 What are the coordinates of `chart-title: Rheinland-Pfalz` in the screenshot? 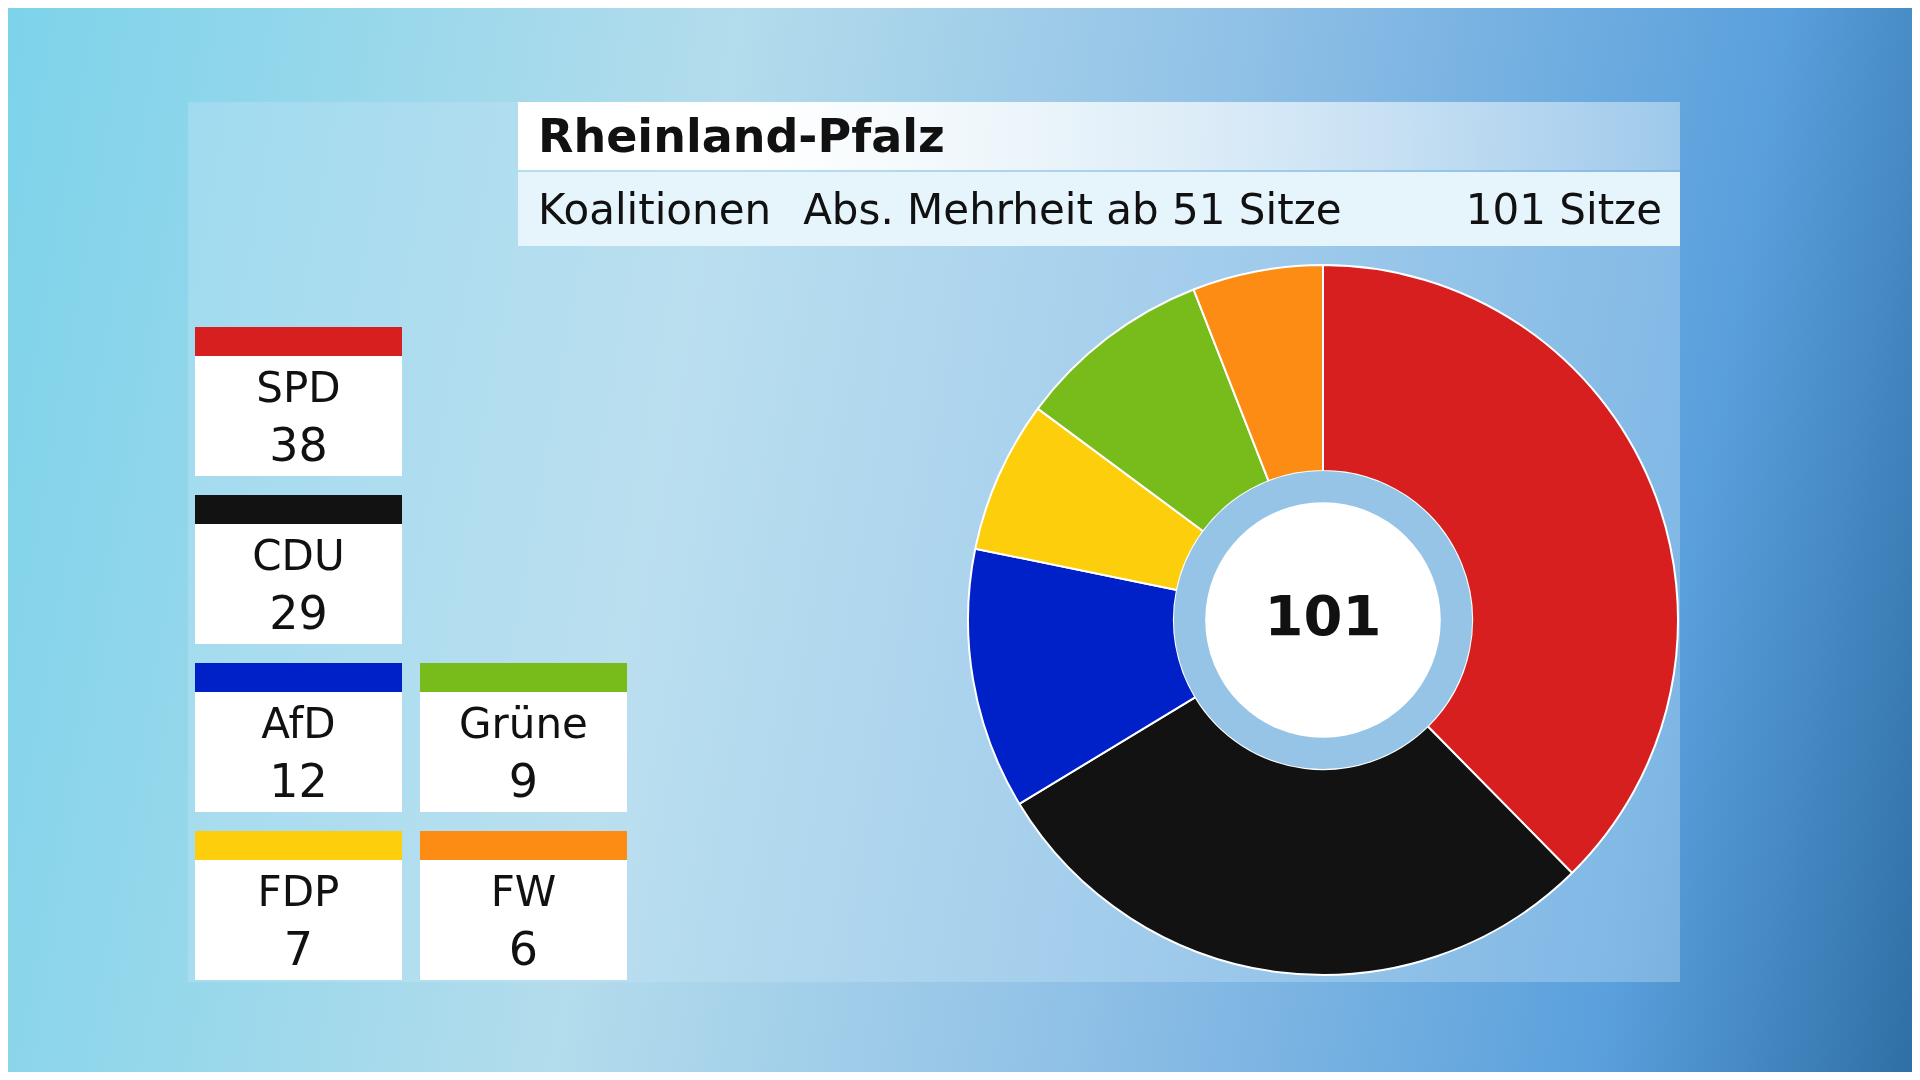 It's located at (741, 136).